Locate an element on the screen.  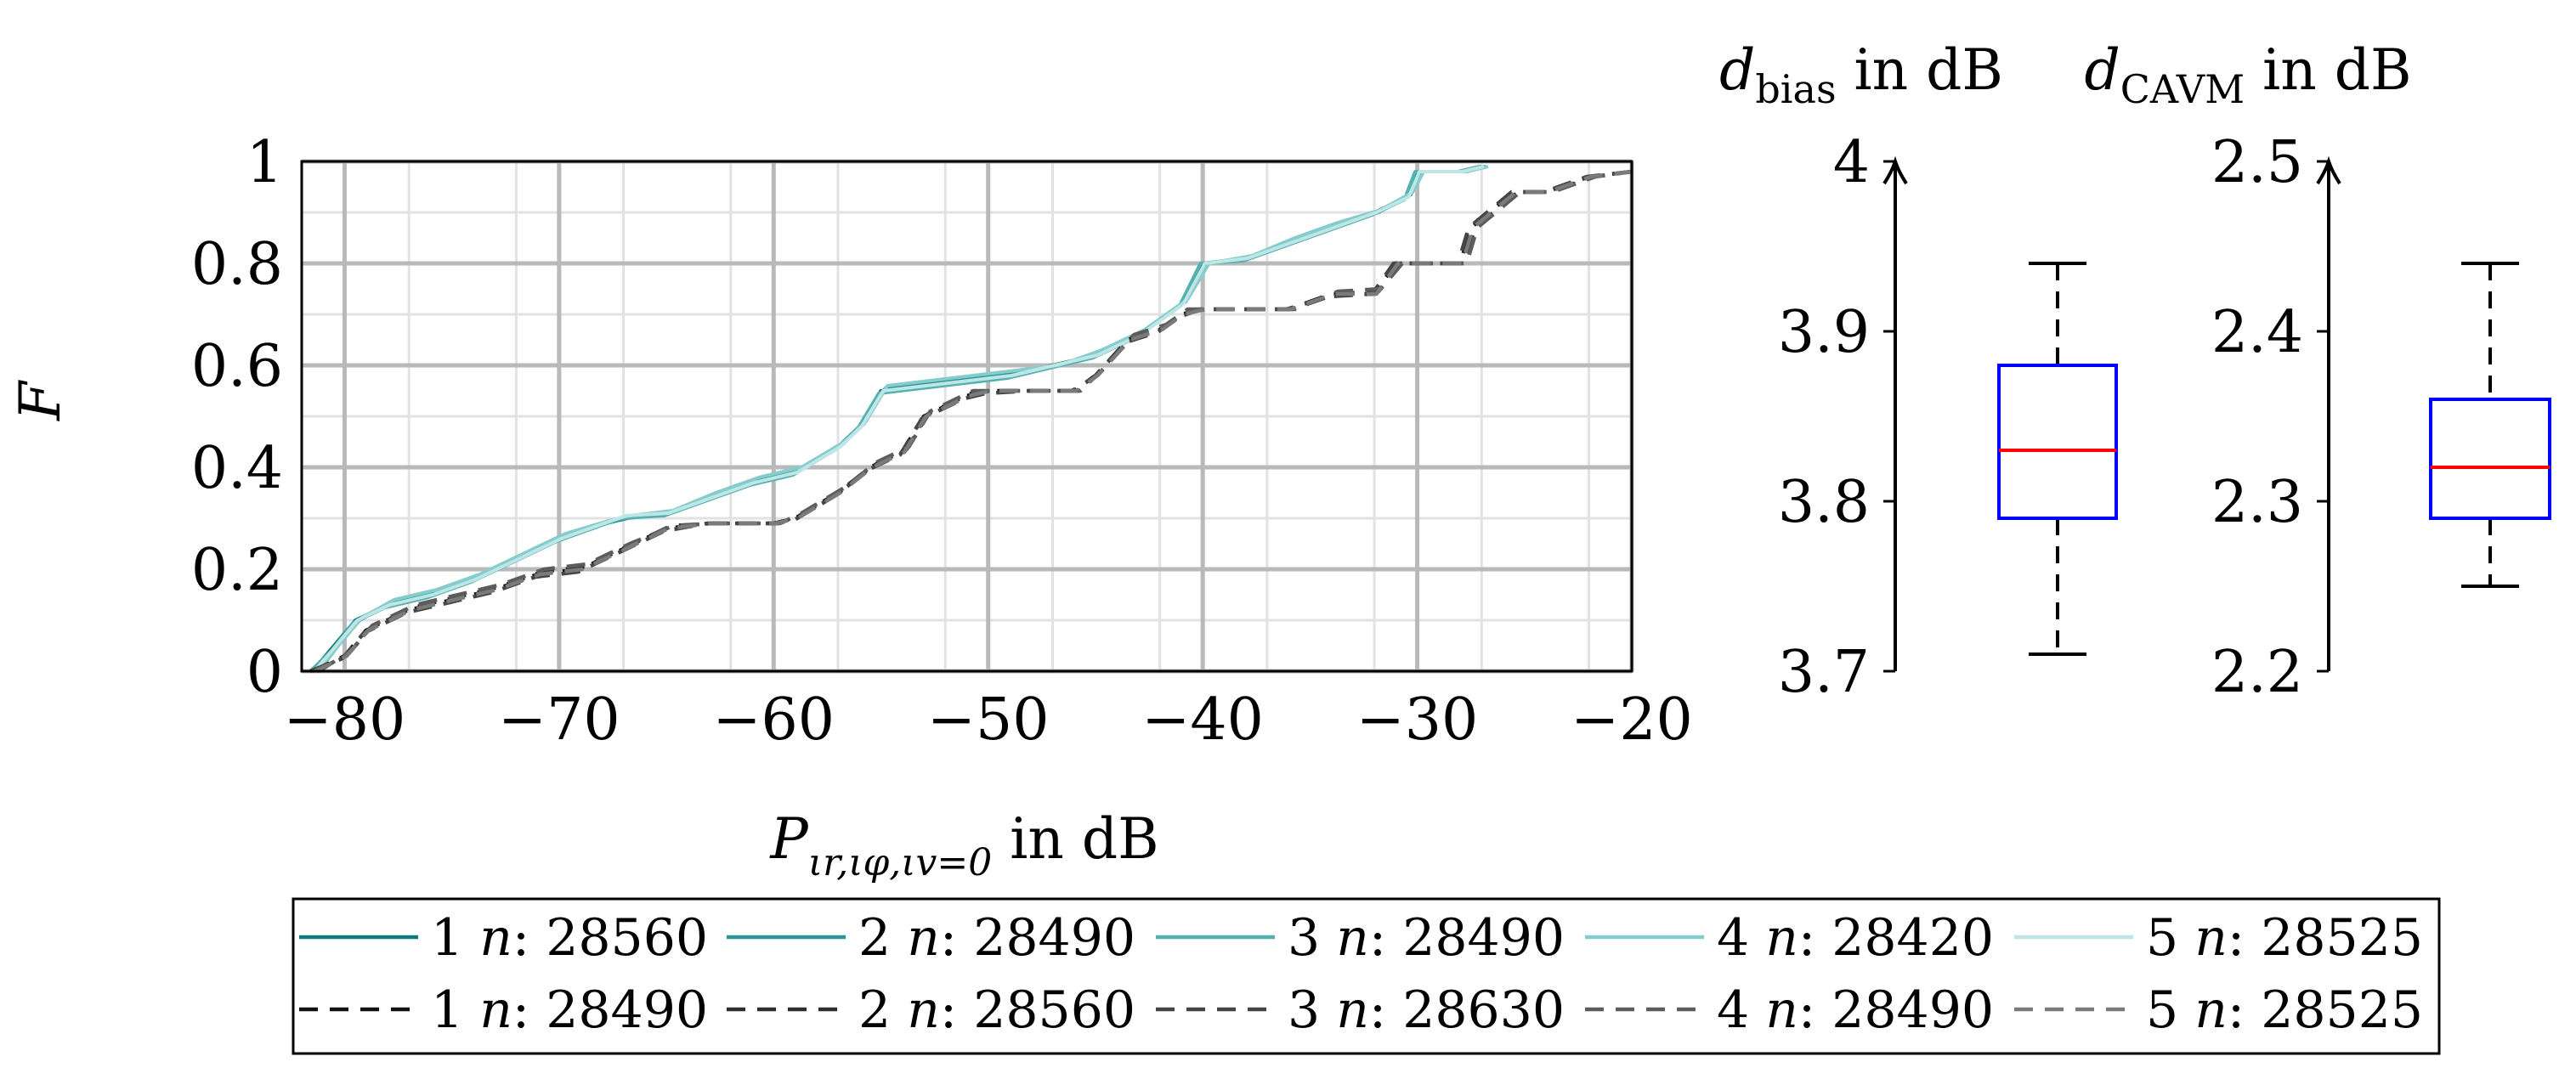
box-bias-title-suffix: in dB is located at coordinates (1920, 70).